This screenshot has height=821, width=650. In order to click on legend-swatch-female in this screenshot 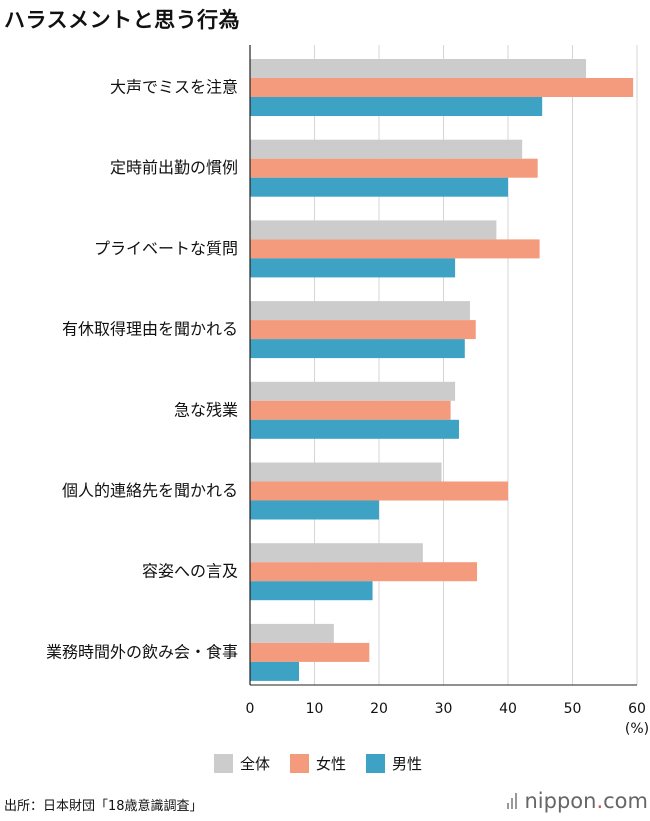, I will do `click(300, 763)`.